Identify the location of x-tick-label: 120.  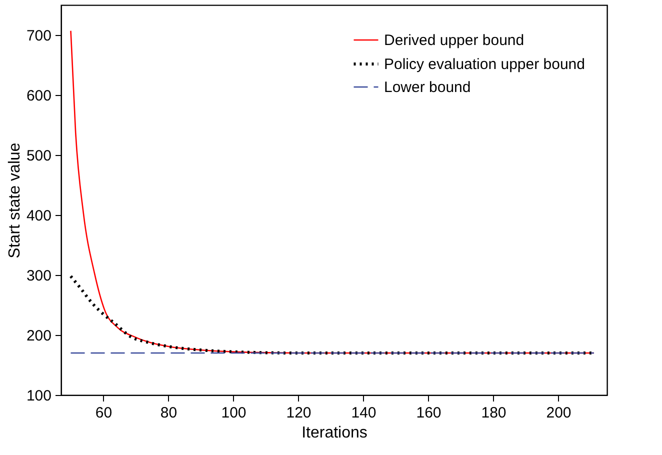
(299, 413).